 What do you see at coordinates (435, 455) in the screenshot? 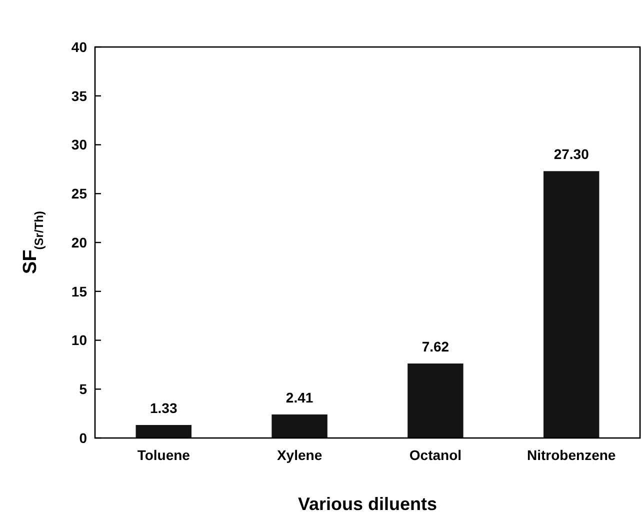
I see `x-tick-label: Octanol` at bounding box center [435, 455].